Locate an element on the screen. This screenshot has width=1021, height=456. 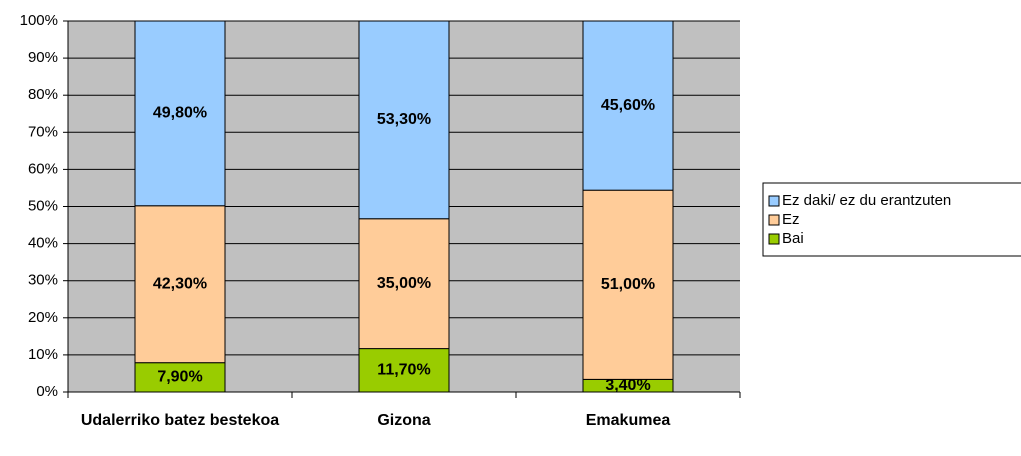
value-label: 49,80% is located at coordinates (180, 113).